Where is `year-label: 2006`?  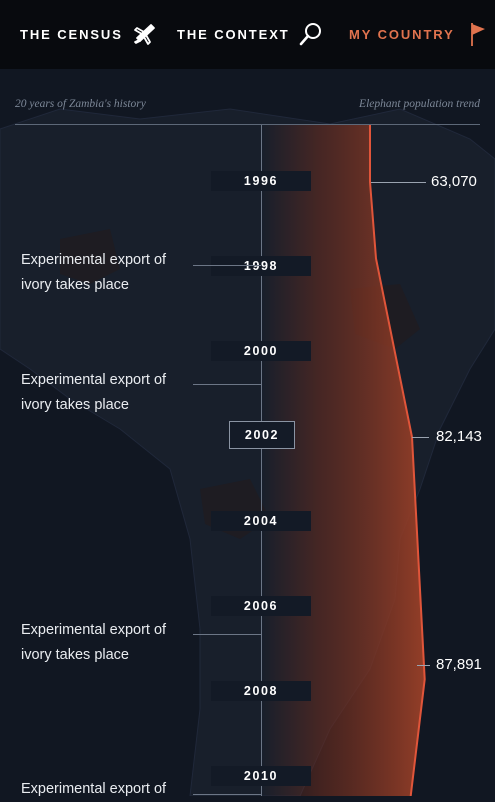 year-label: 2006 is located at coordinates (261, 606).